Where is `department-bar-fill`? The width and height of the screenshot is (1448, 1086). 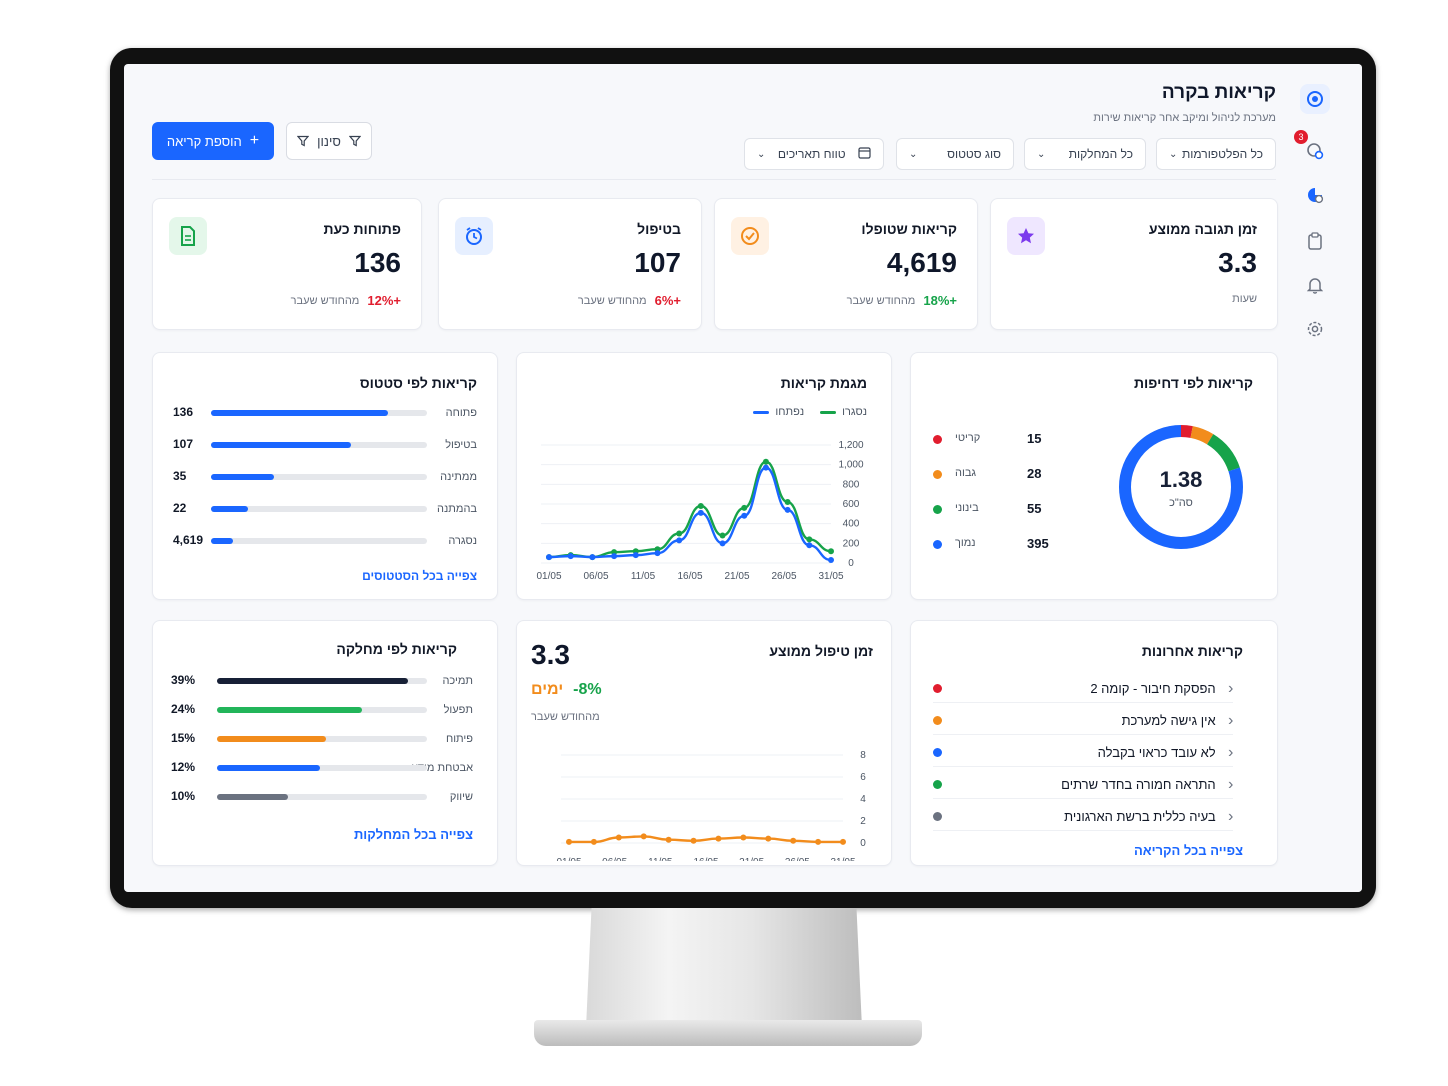 department-bar-fill is located at coordinates (289, 710).